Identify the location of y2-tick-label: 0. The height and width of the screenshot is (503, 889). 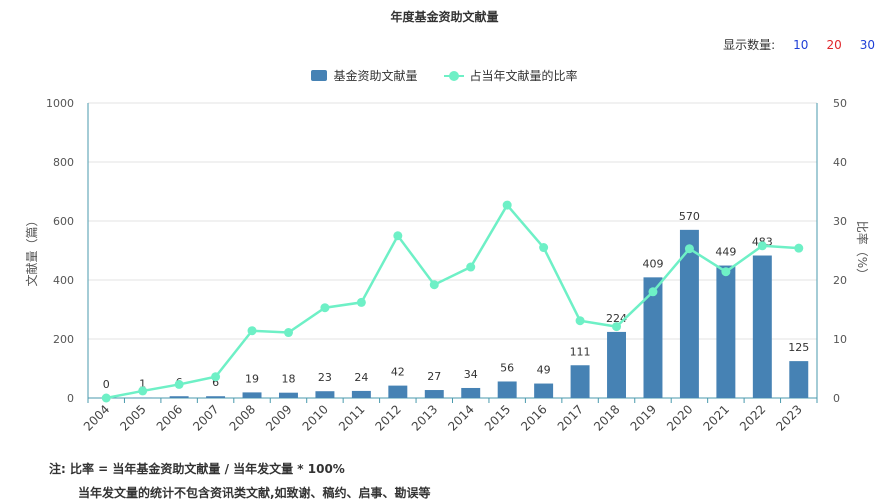
(836, 398).